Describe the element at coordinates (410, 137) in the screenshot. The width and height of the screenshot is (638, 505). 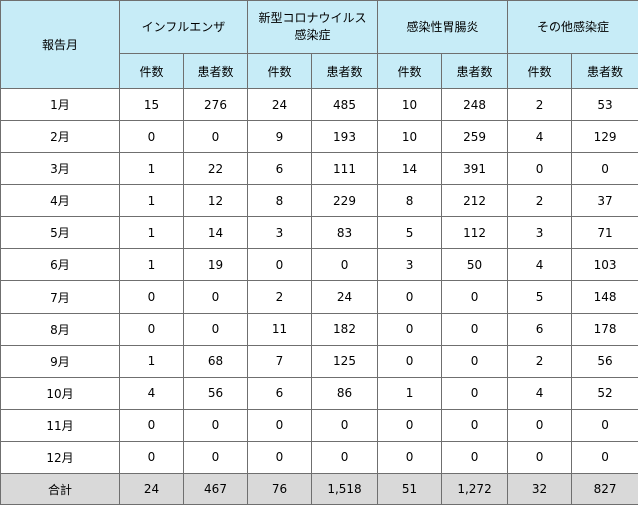
I see `count-cell: 10` at that location.